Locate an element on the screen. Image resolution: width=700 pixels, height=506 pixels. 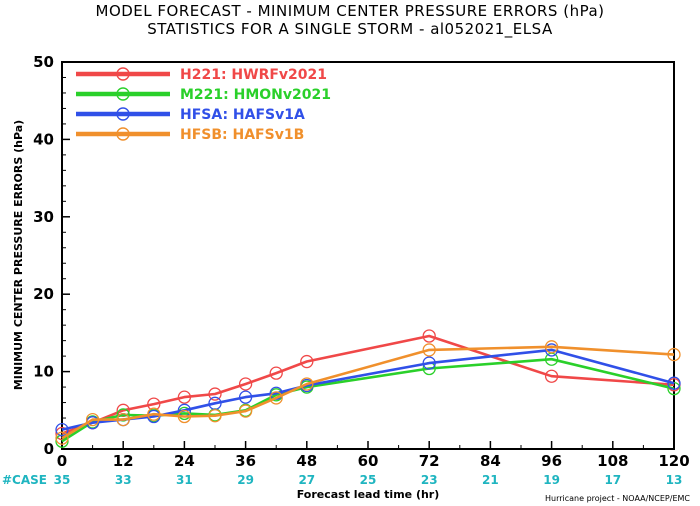
legend-item: M221: HMONv2021 is located at coordinates (203, 95).